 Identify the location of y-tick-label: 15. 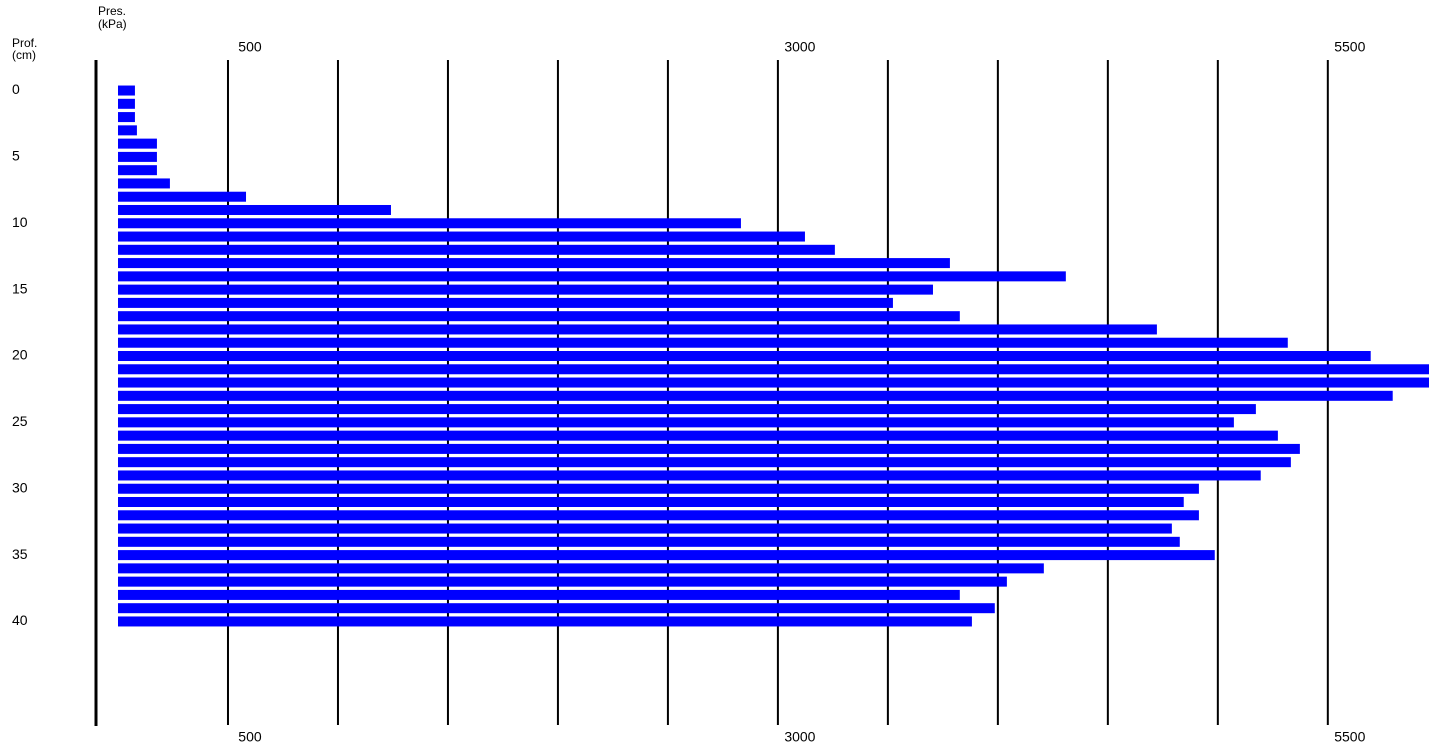
(20, 288).